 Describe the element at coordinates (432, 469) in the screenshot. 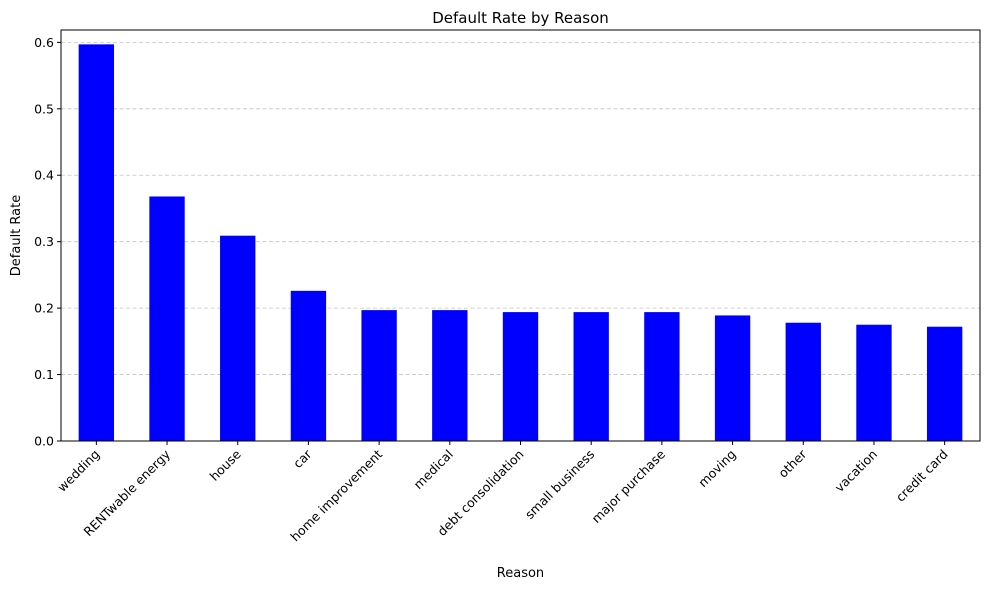

I see `x-tick-label: medical` at that location.